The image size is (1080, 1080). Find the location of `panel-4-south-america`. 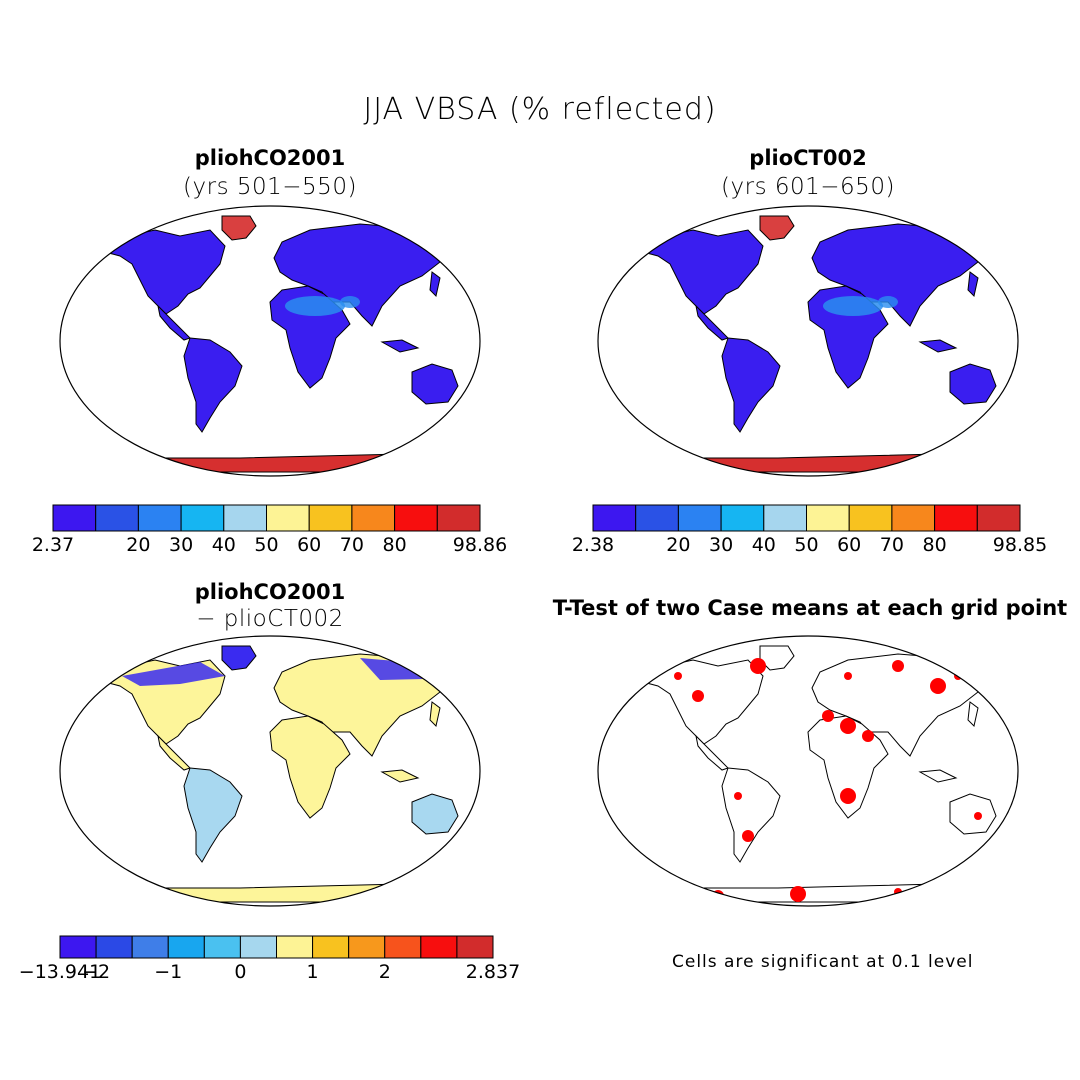

panel-4-south-america is located at coordinates (751, 815).